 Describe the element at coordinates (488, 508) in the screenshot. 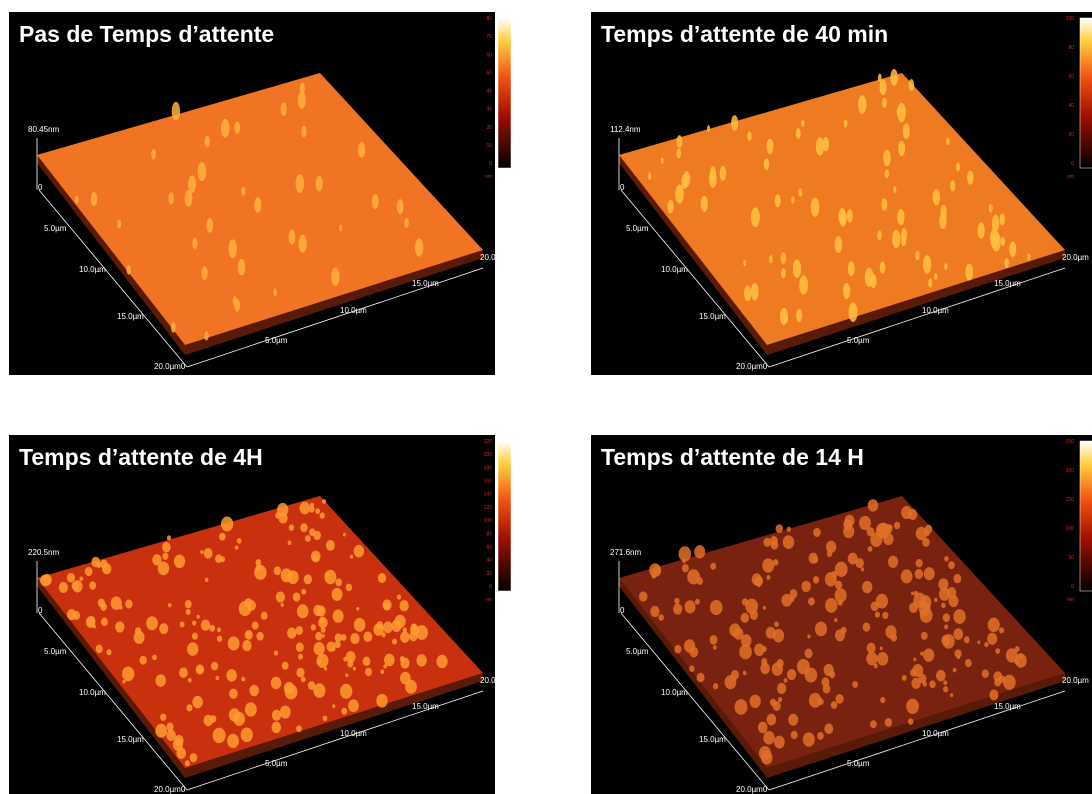

I see `colorbar-tick: 120` at that location.